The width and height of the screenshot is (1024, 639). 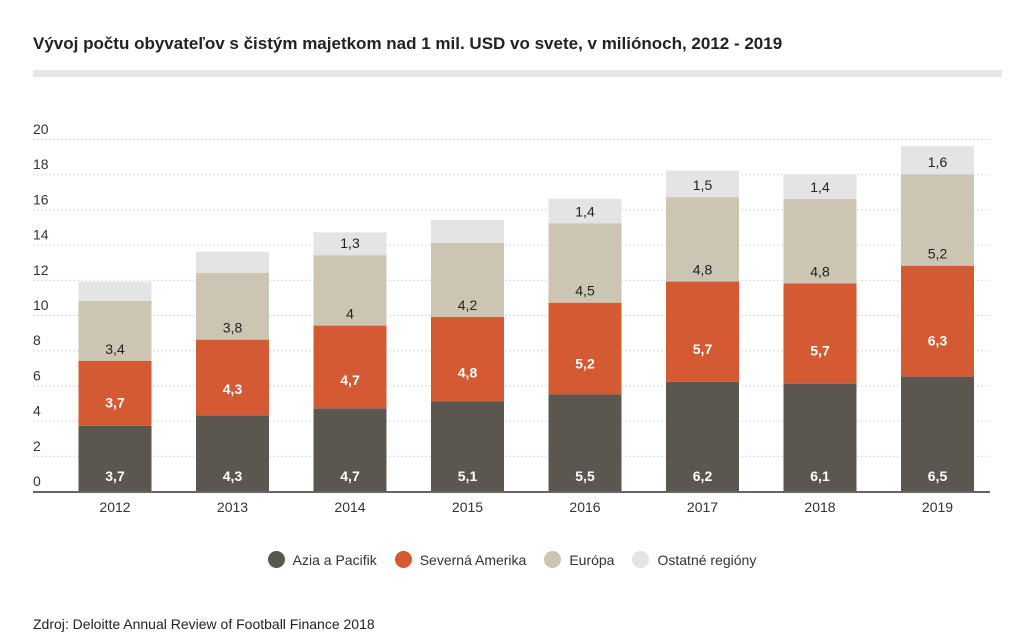 What do you see at coordinates (41, 199) in the screenshot?
I see `y-tick-label: 16` at bounding box center [41, 199].